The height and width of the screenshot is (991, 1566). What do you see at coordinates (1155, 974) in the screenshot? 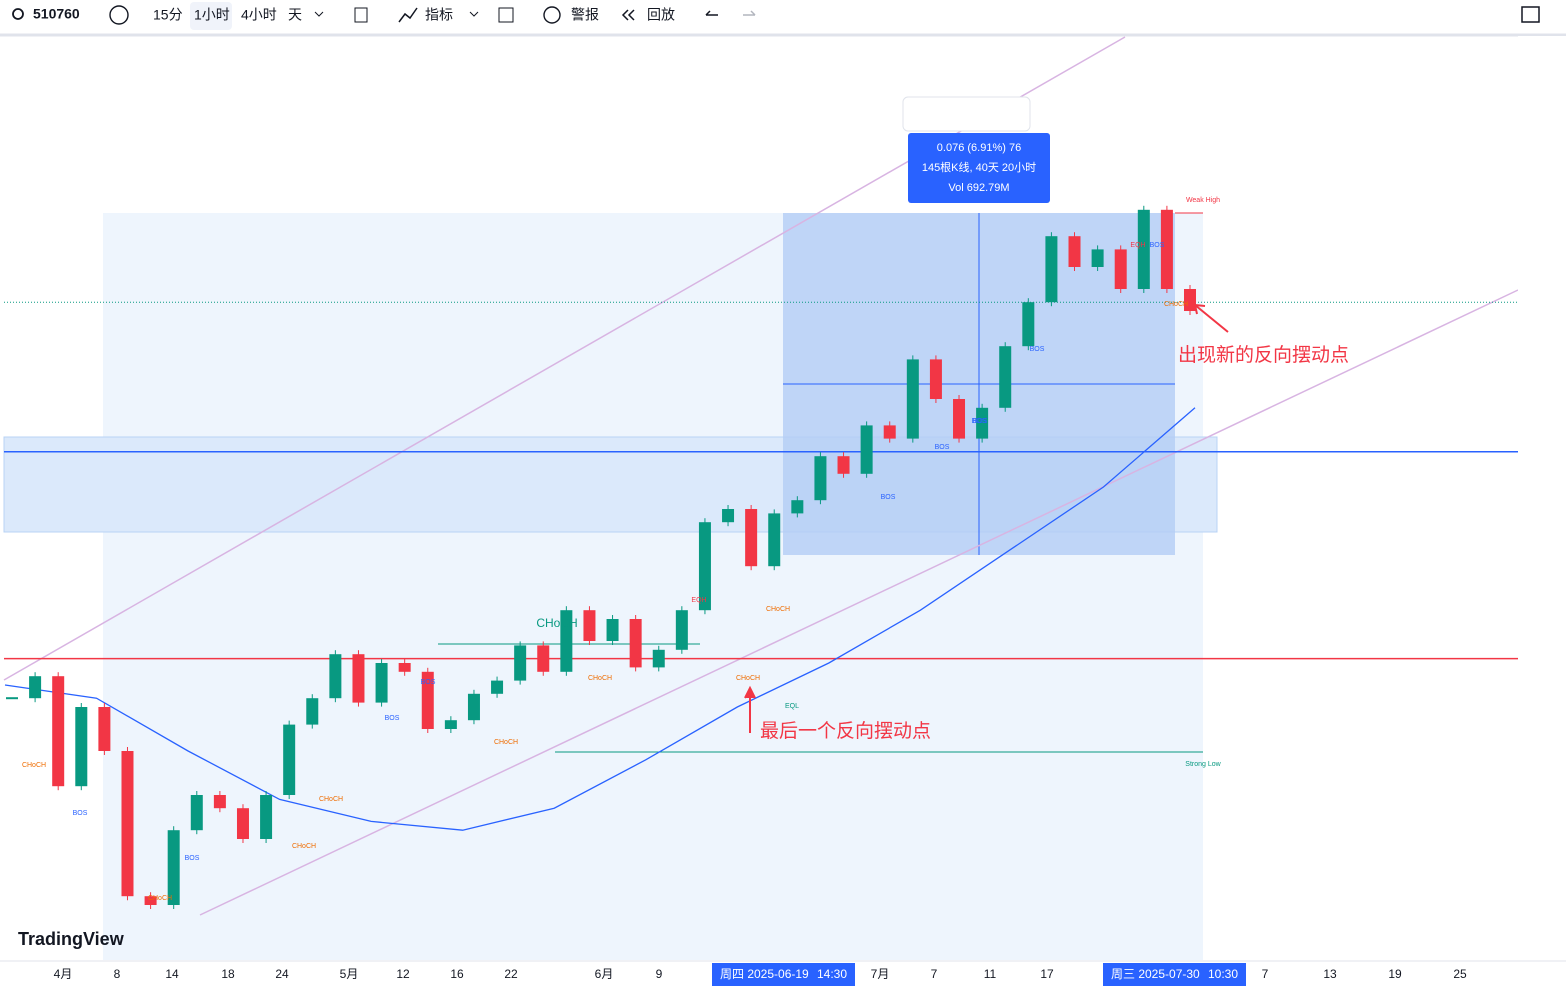
I see `crosshair-date-label: 周三 2025-07-30` at bounding box center [1155, 974].